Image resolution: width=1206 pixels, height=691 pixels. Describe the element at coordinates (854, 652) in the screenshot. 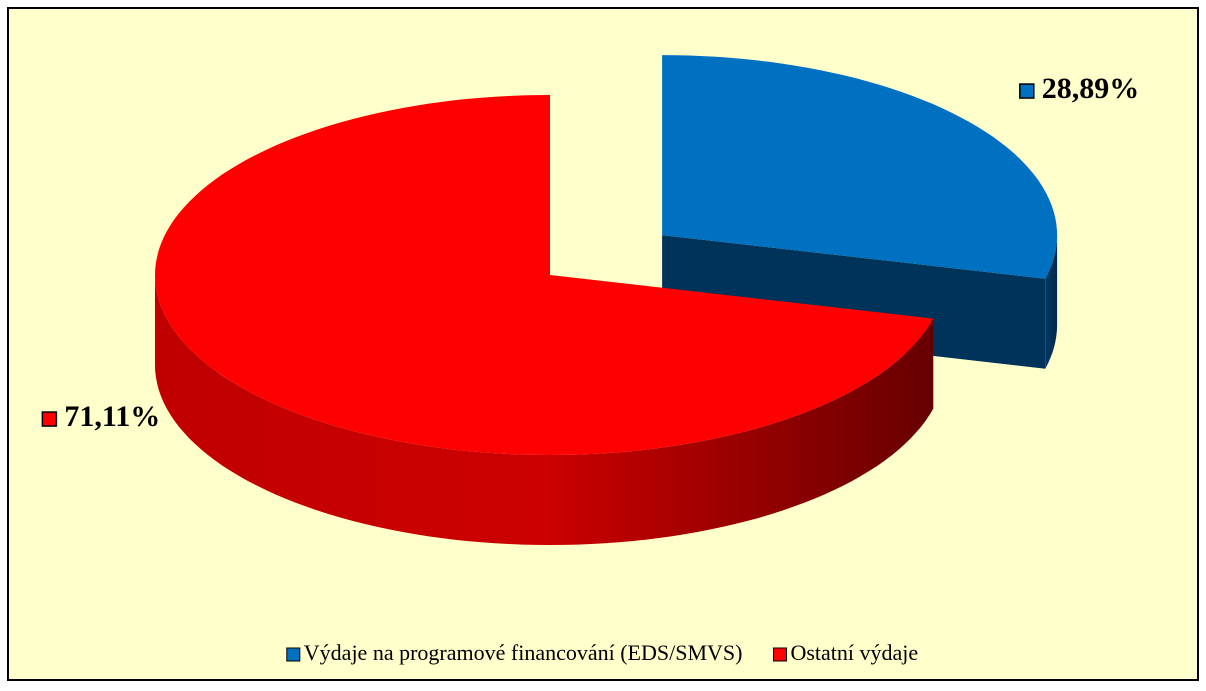

I see `legend-label: Ostatní výdaje` at that location.